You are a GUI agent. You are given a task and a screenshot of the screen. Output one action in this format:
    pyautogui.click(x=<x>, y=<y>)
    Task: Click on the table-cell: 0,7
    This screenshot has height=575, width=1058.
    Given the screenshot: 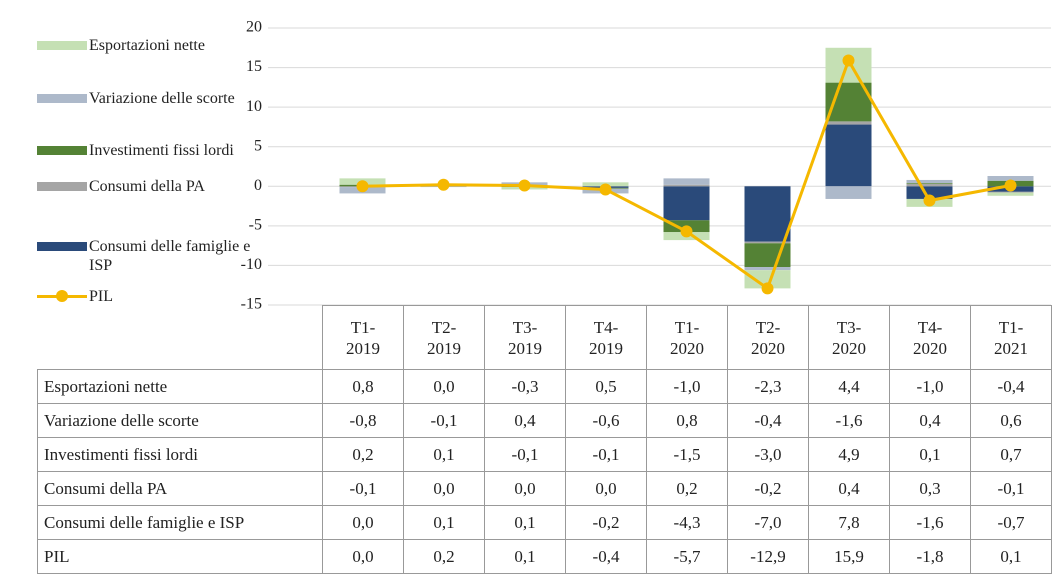 What is the action you would take?
    pyautogui.click(x=1011, y=454)
    